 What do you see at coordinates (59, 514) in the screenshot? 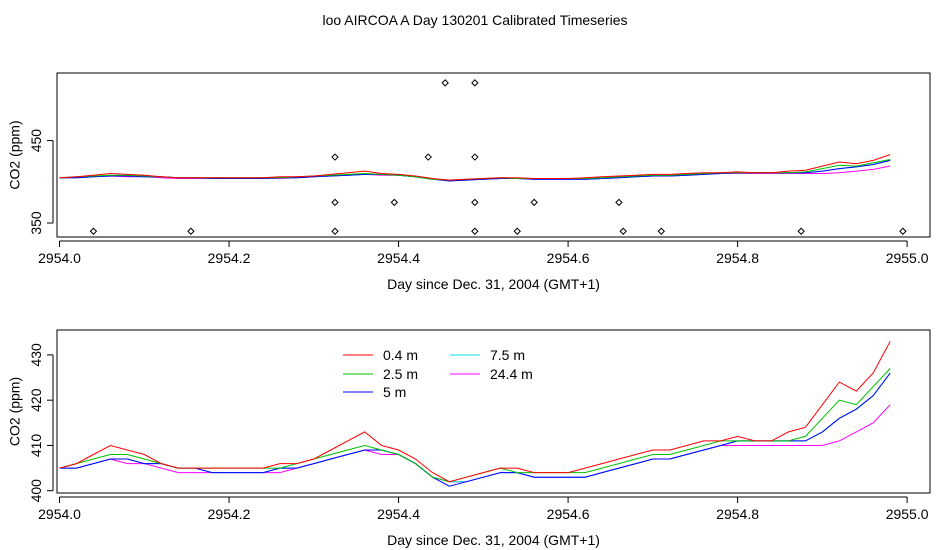
I see `panel2-x-tick-label: 2954.0` at bounding box center [59, 514].